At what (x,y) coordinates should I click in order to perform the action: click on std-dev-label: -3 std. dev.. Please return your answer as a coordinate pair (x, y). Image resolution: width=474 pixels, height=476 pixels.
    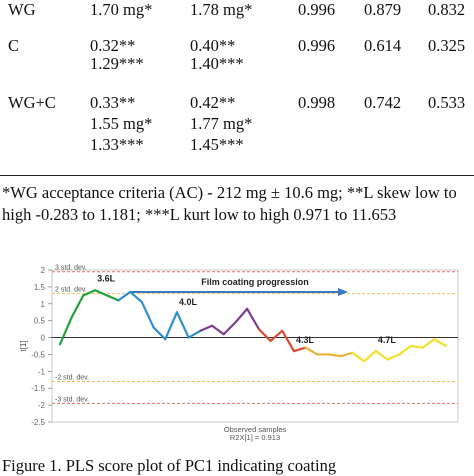
    Looking at the image, I should click on (72, 399).